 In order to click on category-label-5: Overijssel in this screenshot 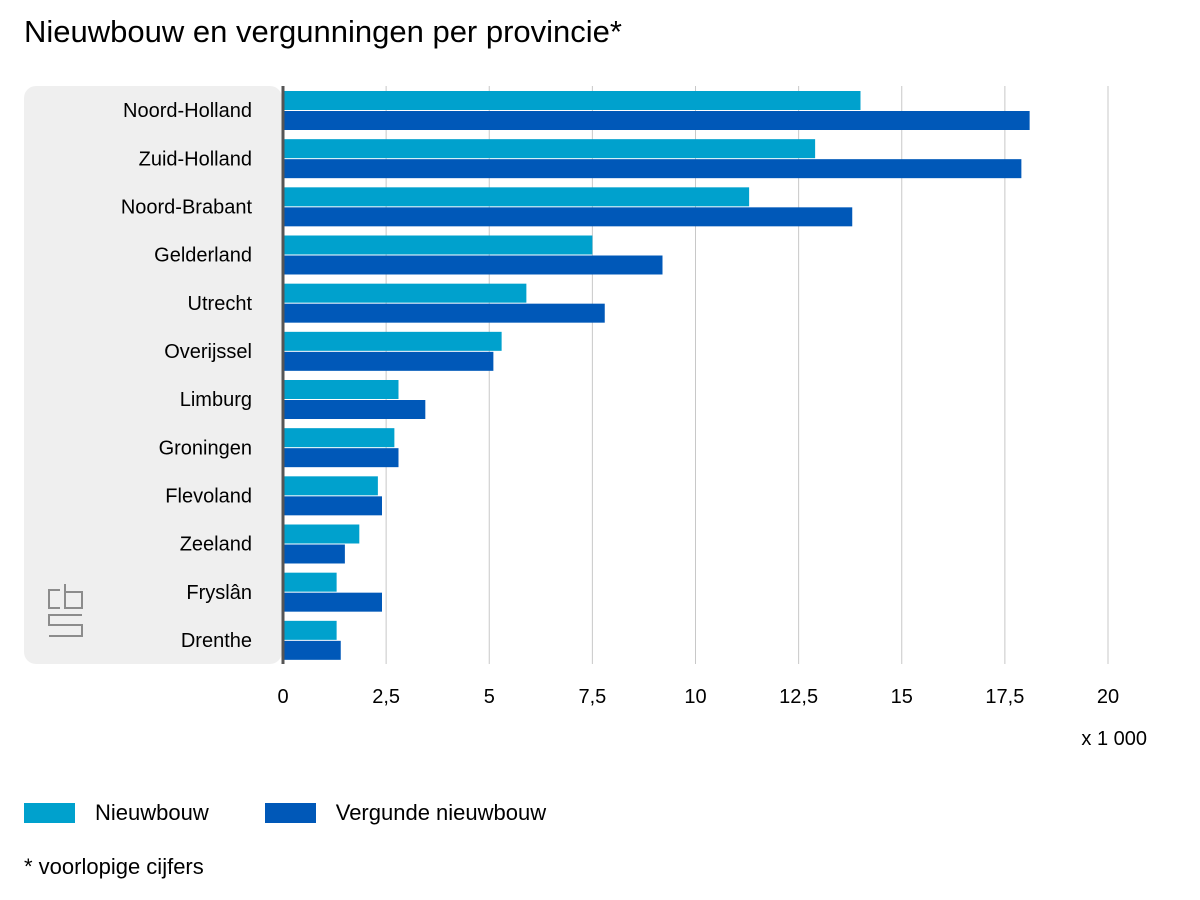, I will do `click(208, 352)`.